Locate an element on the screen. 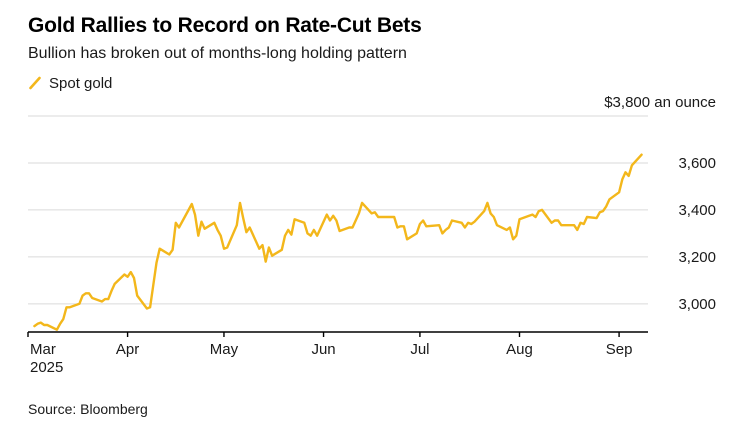 The height and width of the screenshot is (437, 747). legend-line-icon is located at coordinates (35, 83).